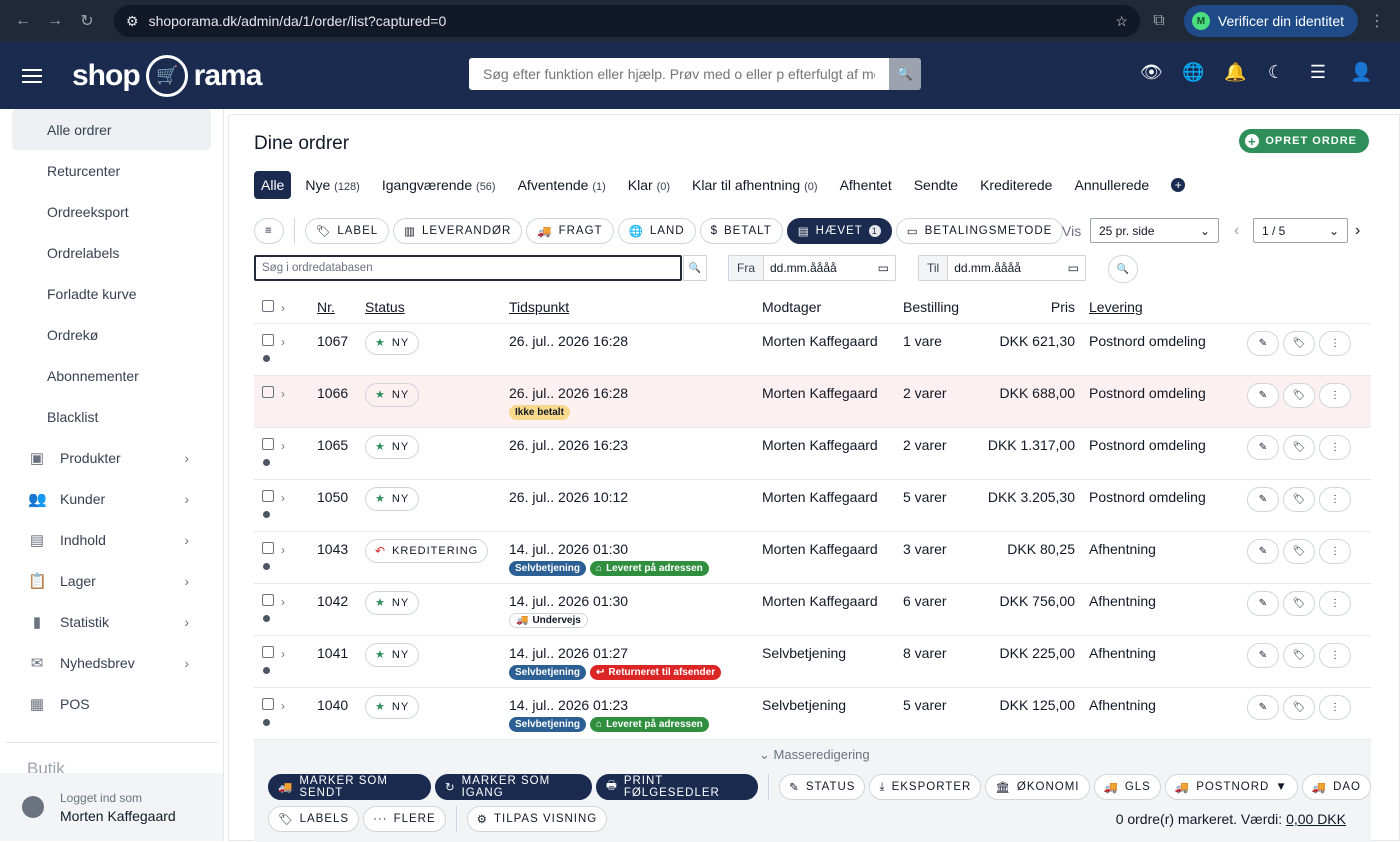 This screenshot has height=842, width=1400. What do you see at coordinates (468, 268) in the screenshot?
I see `order-search-input: Søg i ordredatabasen` at bounding box center [468, 268].